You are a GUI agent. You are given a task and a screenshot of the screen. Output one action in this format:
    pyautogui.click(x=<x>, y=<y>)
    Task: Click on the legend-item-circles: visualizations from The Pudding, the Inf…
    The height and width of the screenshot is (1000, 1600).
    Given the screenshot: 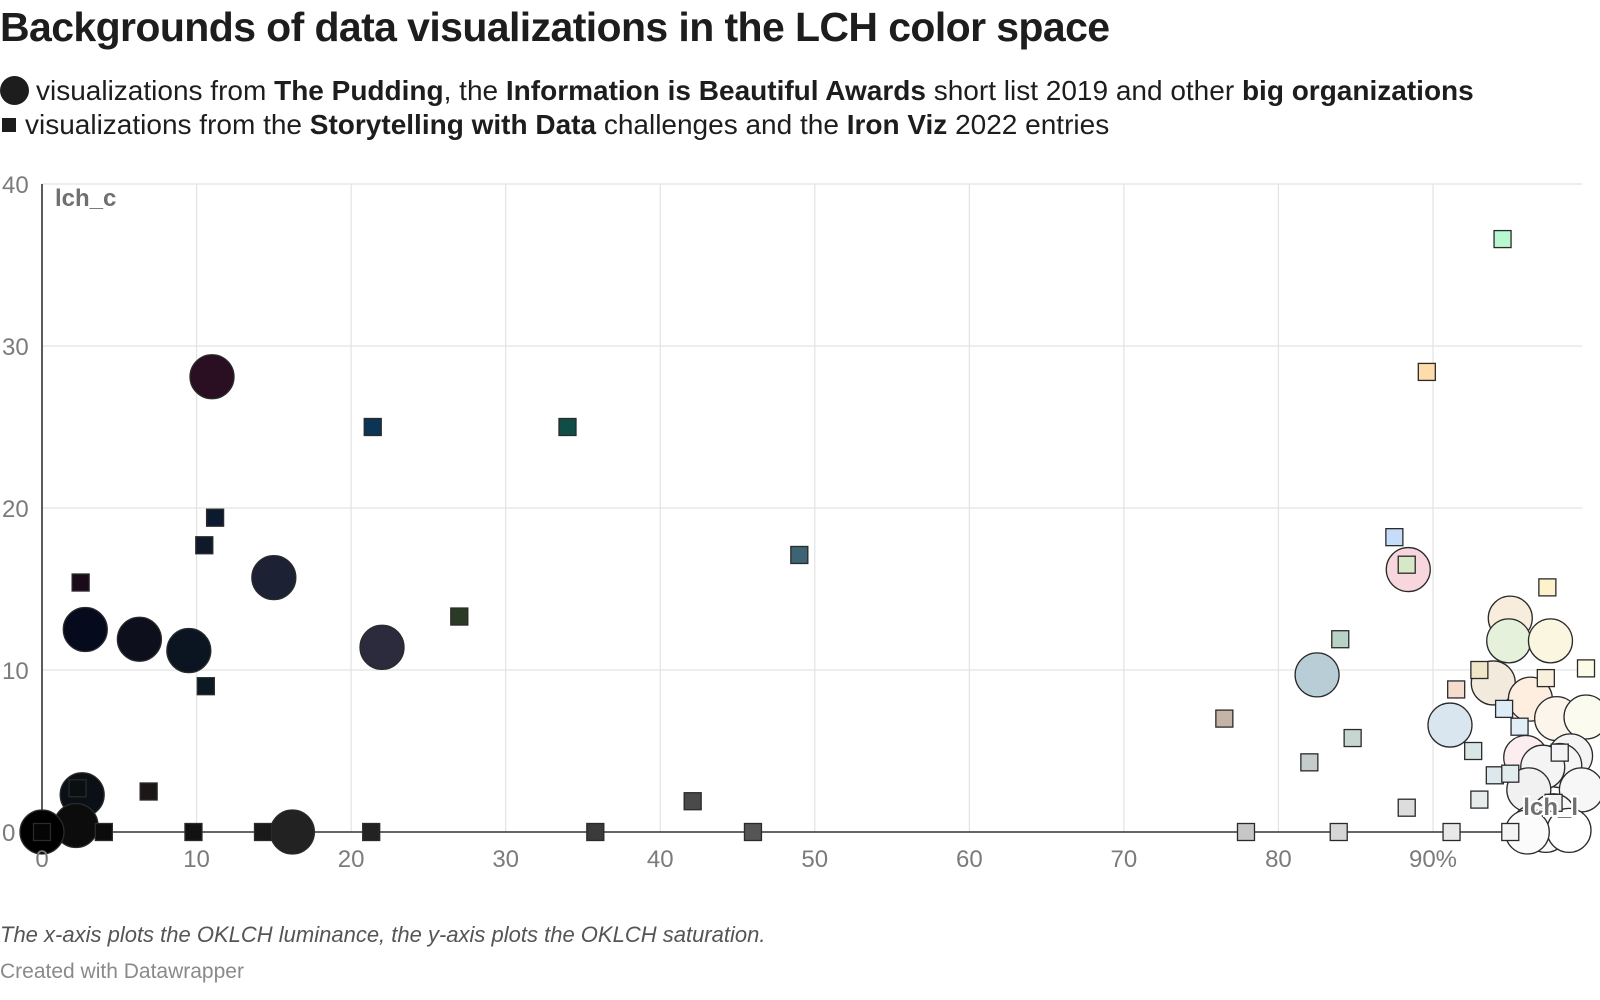 What is the action you would take?
    pyautogui.click(x=737, y=91)
    